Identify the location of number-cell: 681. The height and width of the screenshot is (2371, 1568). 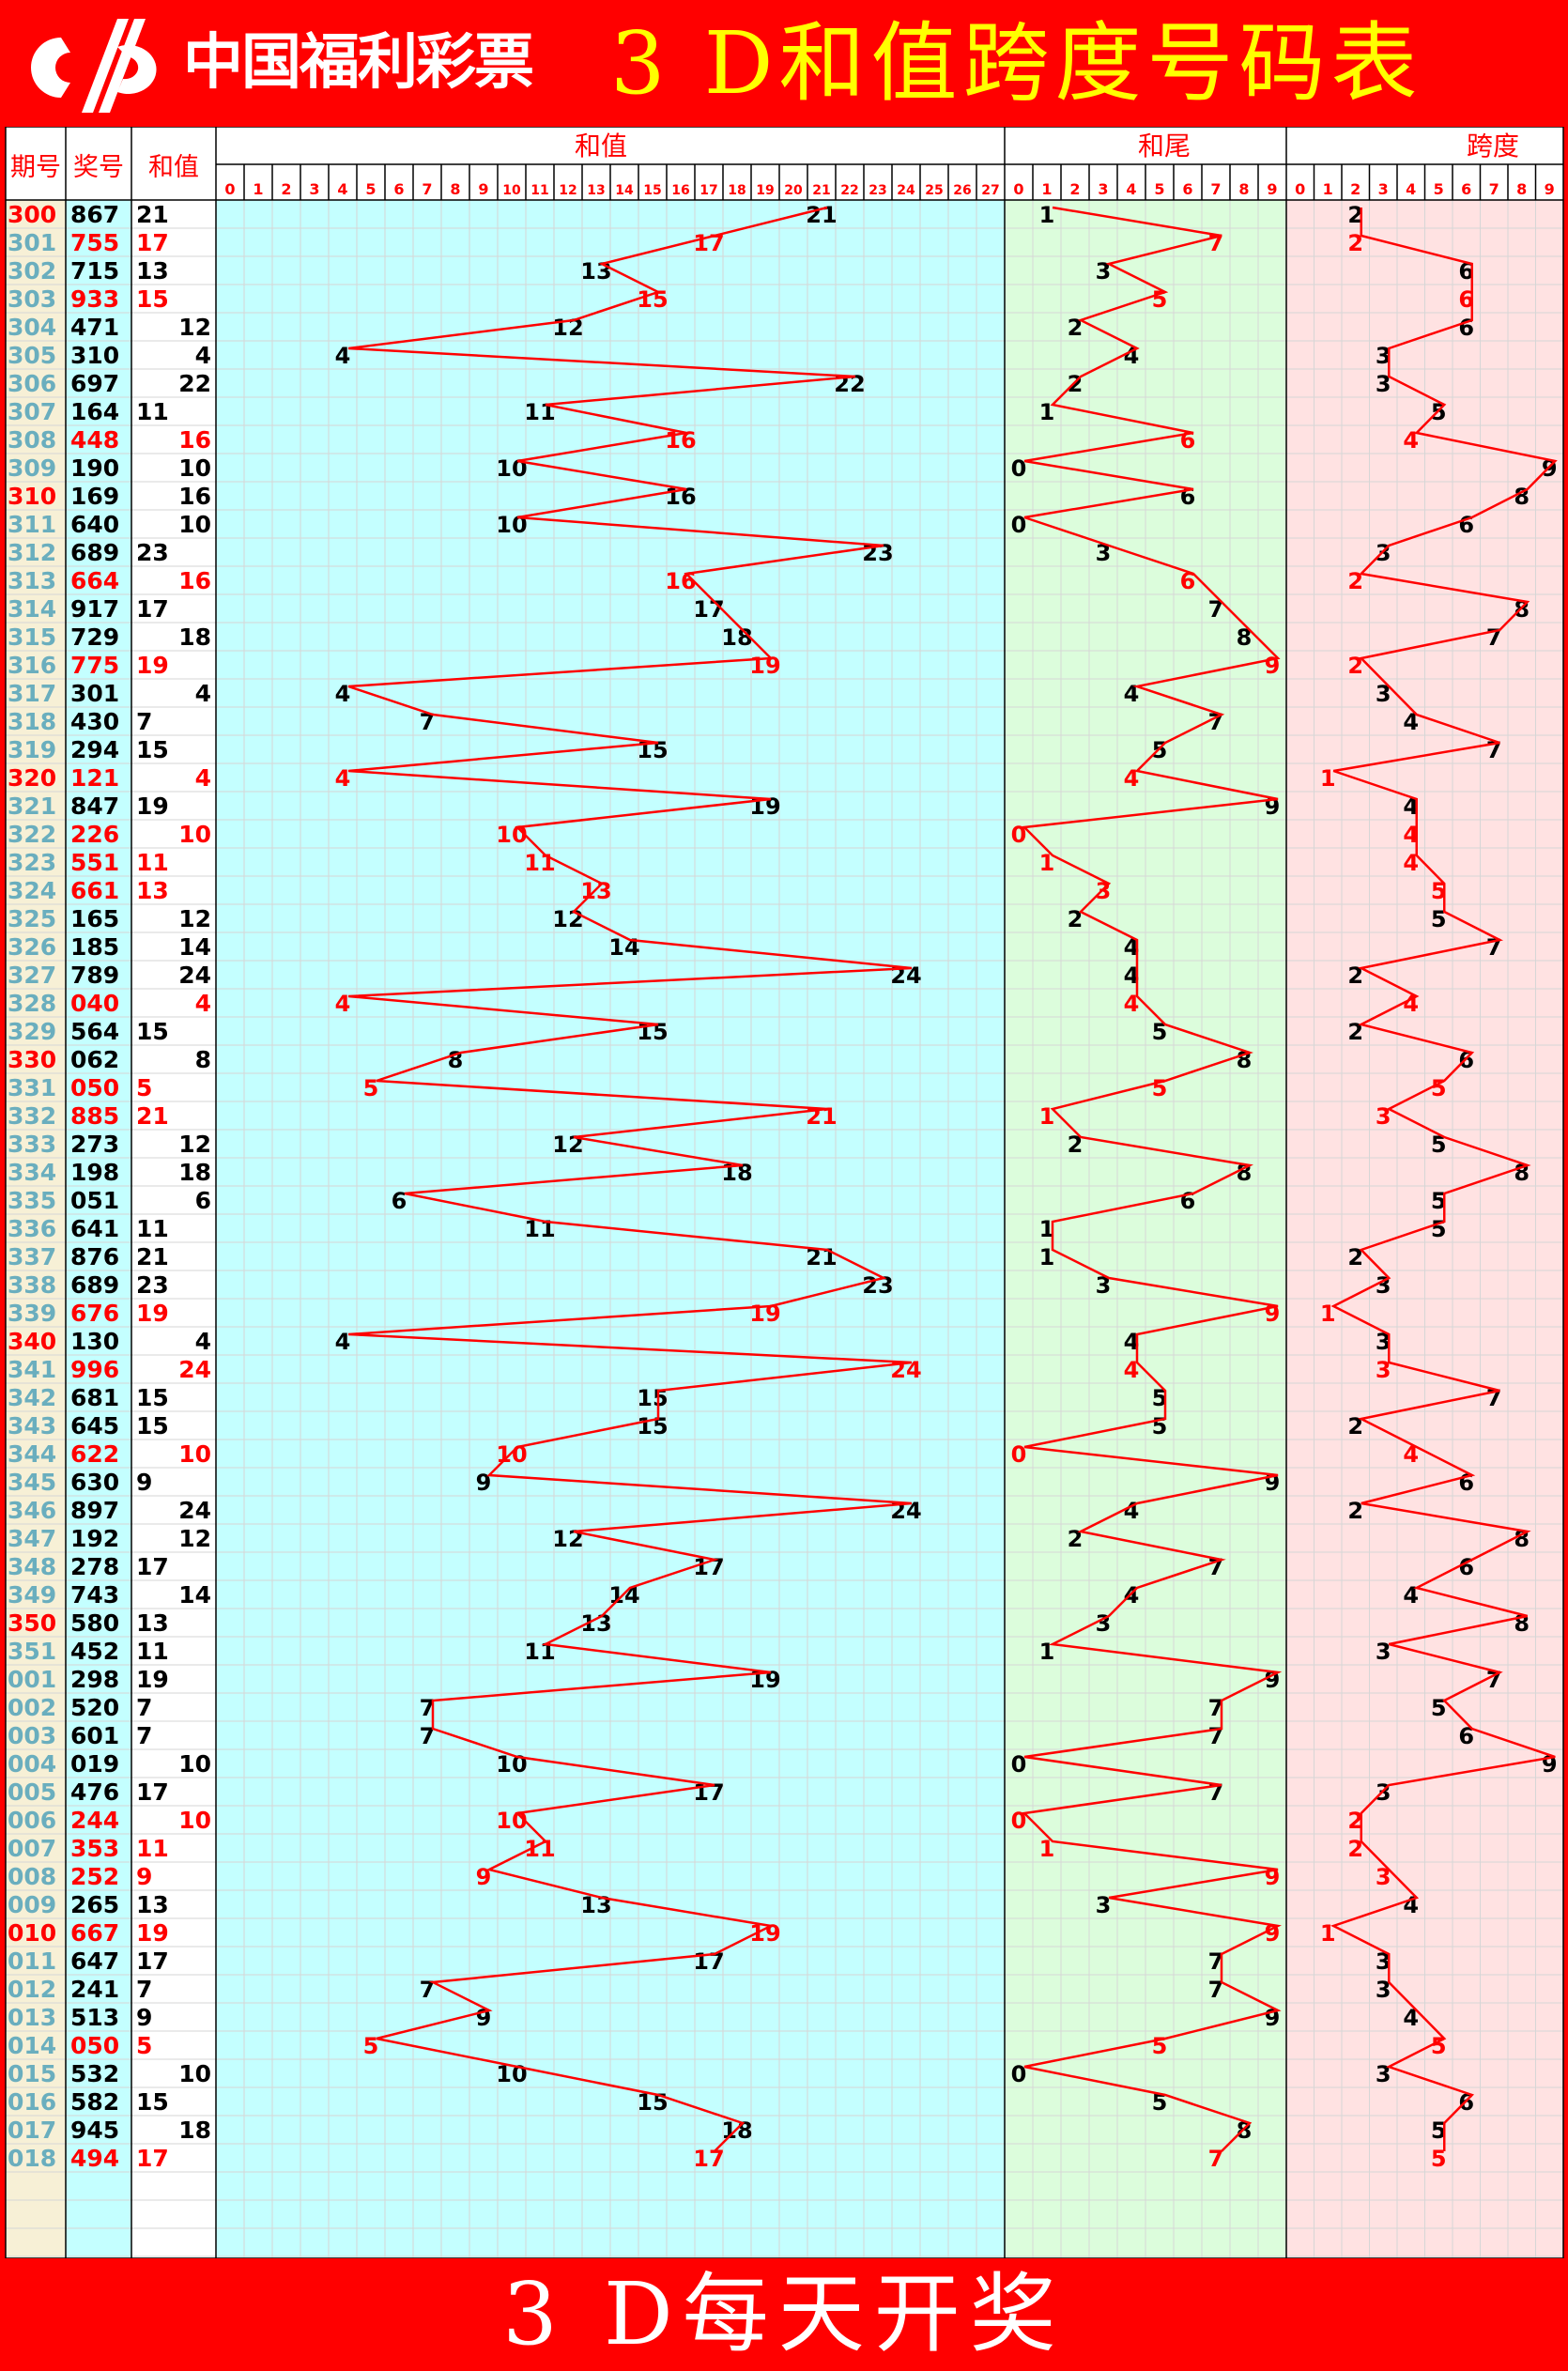
(94, 1397).